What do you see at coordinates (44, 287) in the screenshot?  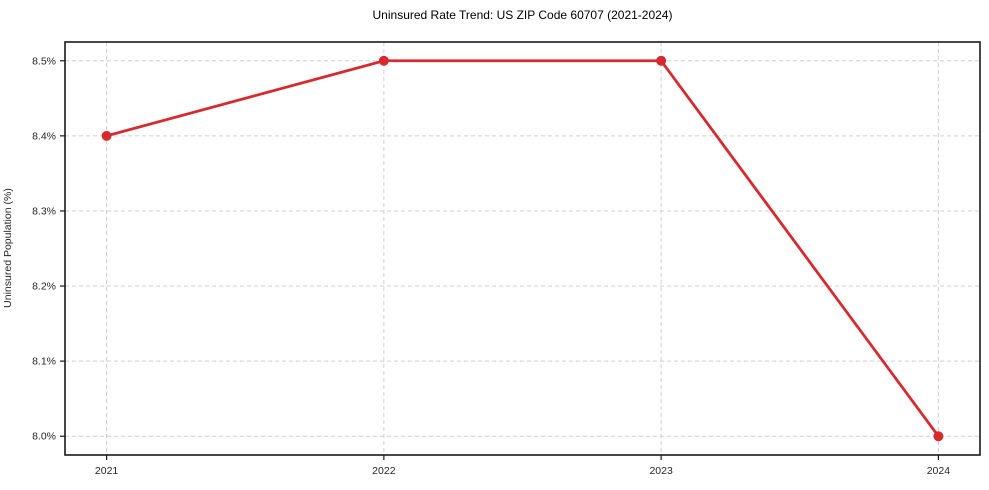 I see `y-tick-label: 8.2%` at bounding box center [44, 287].